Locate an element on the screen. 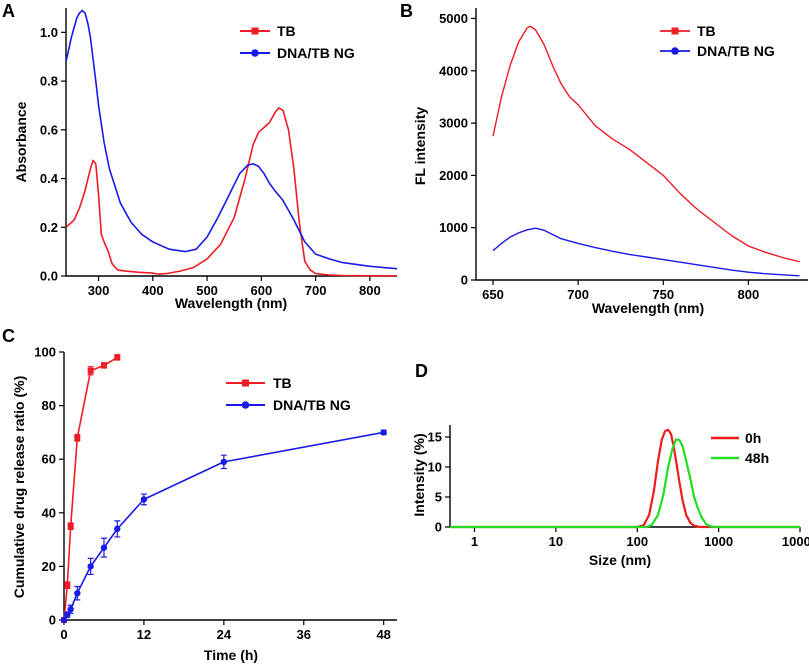 This screenshot has width=809, height=666. y-tick-label: 40 is located at coordinates (49, 512).